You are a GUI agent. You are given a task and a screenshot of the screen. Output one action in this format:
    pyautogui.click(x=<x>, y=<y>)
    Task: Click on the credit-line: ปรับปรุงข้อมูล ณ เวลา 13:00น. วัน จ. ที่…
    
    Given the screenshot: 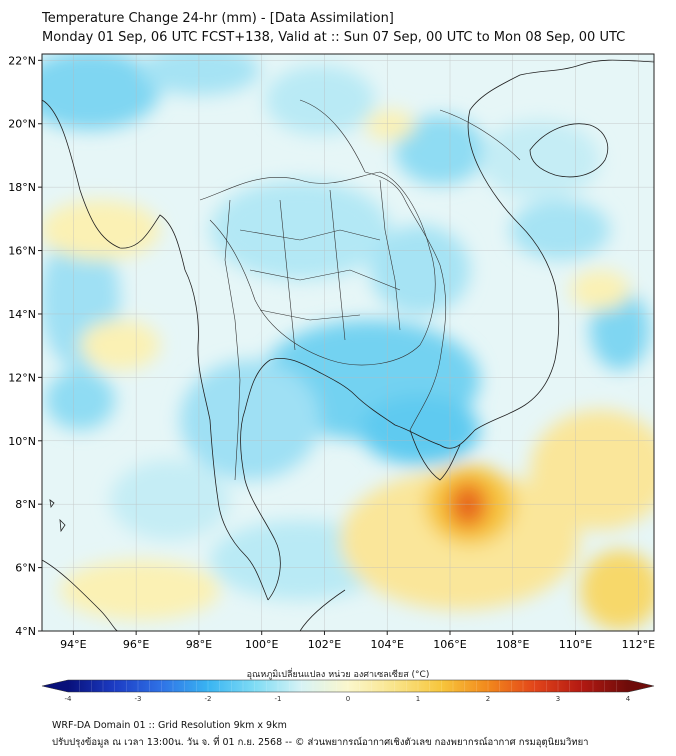 What is the action you would take?
    pyautogui.click(x=320, y=742)
    